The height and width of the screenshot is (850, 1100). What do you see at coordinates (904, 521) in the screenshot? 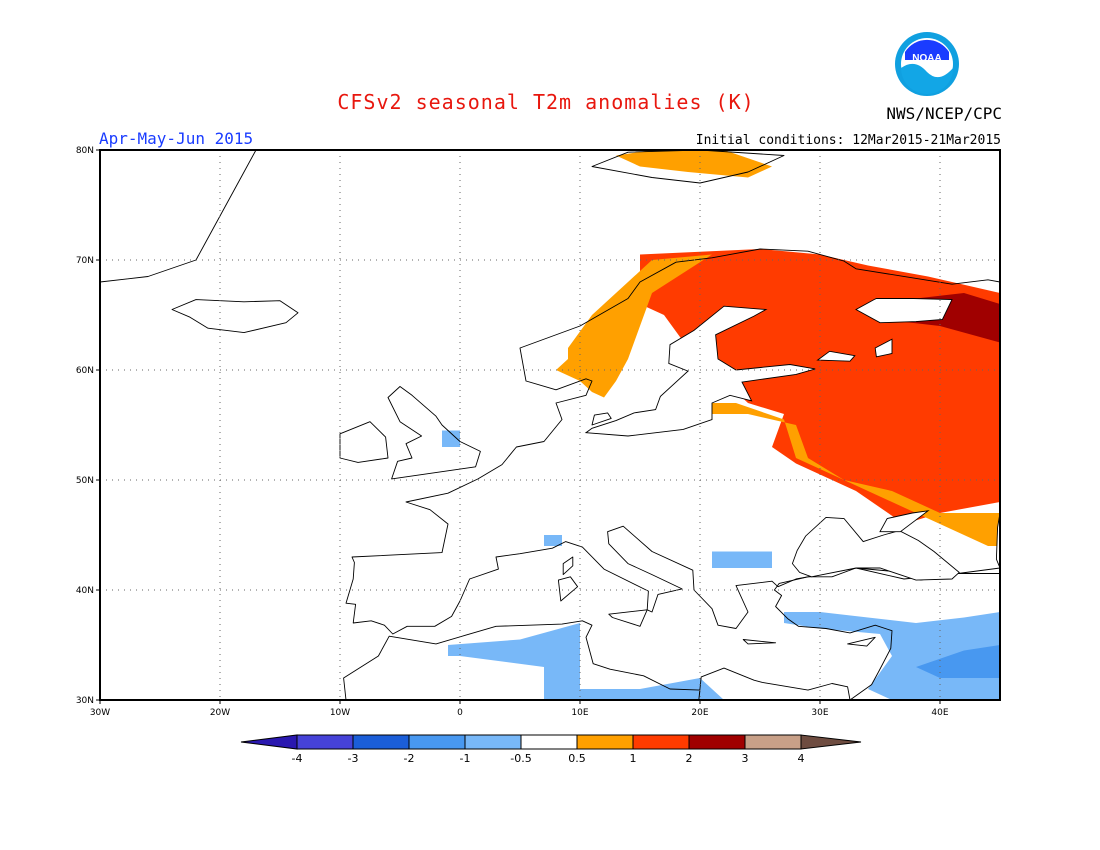
I see `sea-azov` at bounding box center [904, 521].